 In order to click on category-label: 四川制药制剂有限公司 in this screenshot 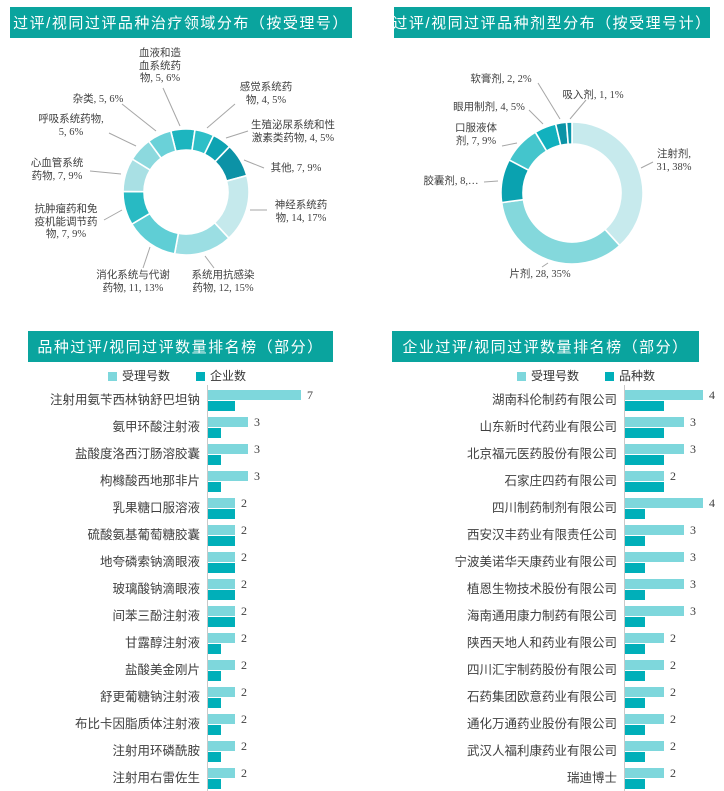, I will do `click(554, 508)`.